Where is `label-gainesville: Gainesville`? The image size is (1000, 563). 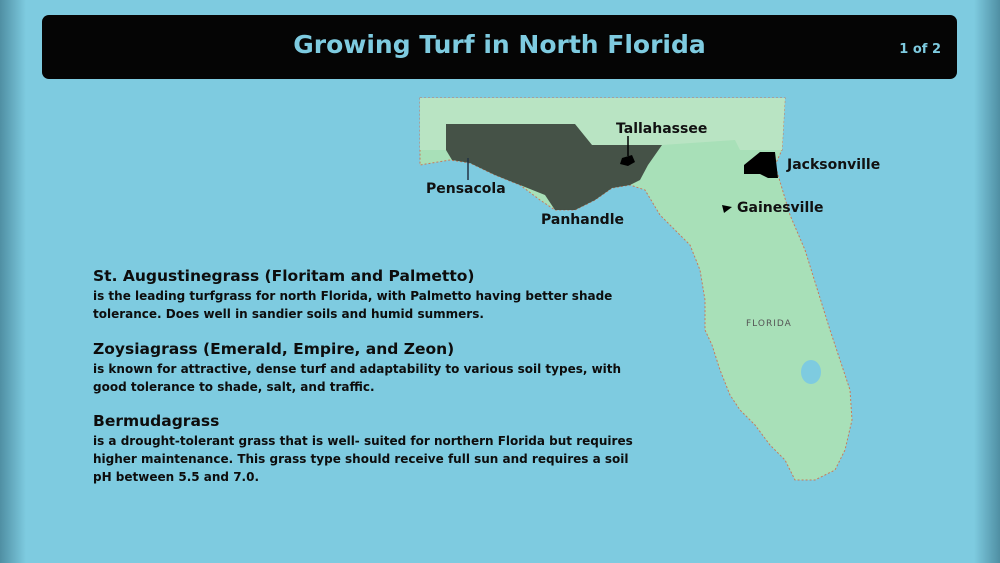 label-gainesville: Gainesville is located at coordinates (780, 208).